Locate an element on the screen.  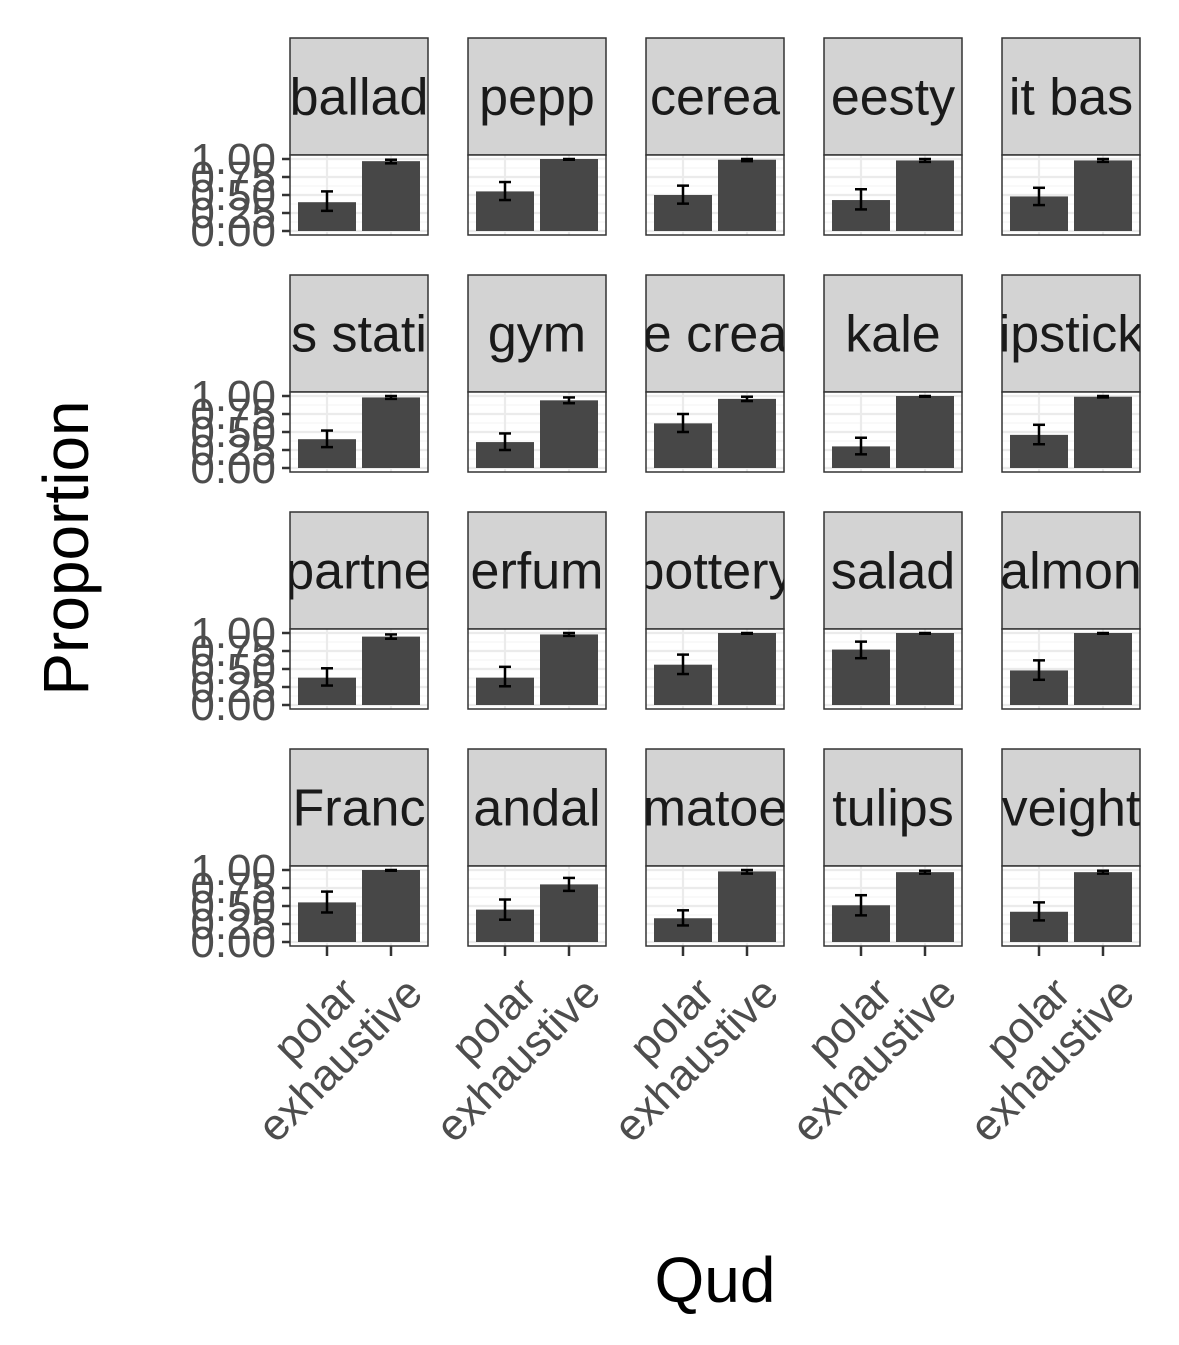
facet-panel: tulips is located at coordinates (893, 847).